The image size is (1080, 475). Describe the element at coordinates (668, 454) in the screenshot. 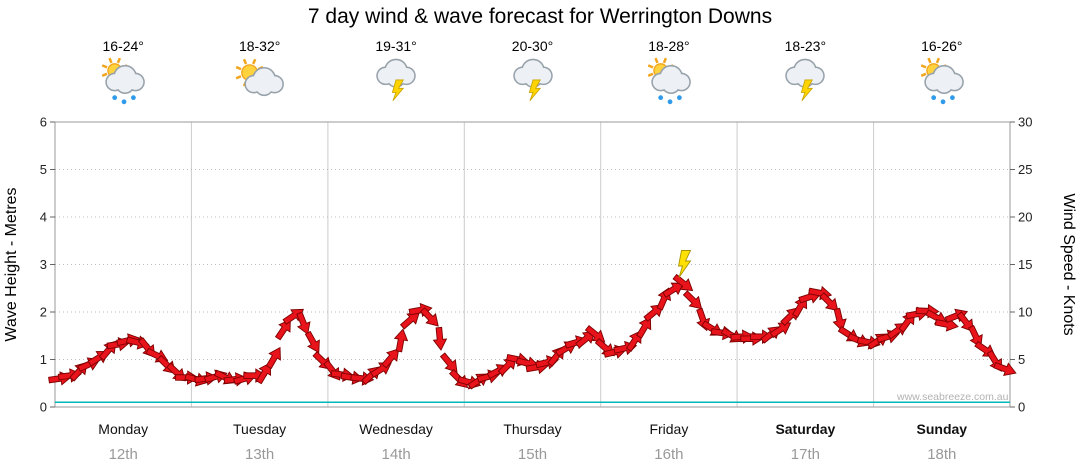

I see `day-date-friday: 16th` at that location.